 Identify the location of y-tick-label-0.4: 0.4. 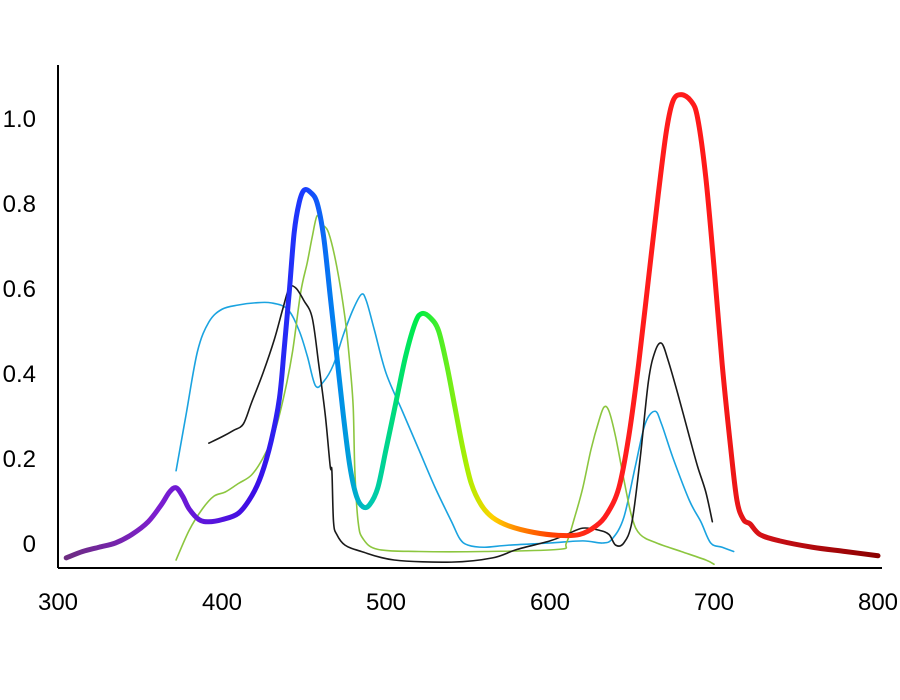
(19, 374).